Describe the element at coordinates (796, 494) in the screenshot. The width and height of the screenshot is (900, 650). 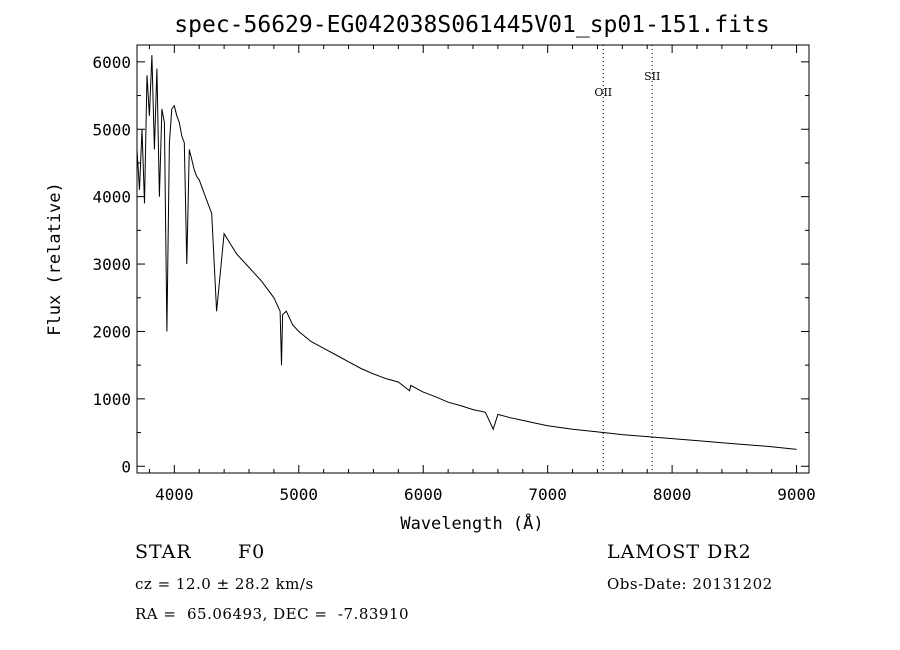
I see `x-tick-label: 9000` at that location.